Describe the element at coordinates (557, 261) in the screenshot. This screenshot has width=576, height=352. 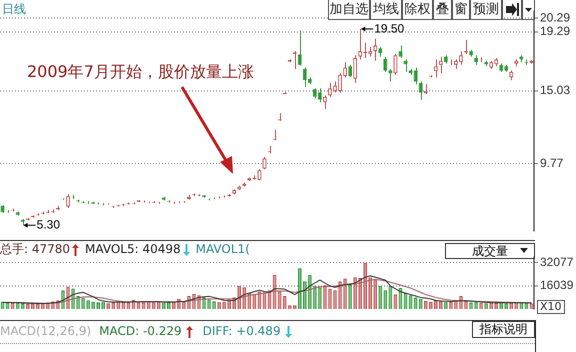
I see `y-tick-label: 32077` at that location.